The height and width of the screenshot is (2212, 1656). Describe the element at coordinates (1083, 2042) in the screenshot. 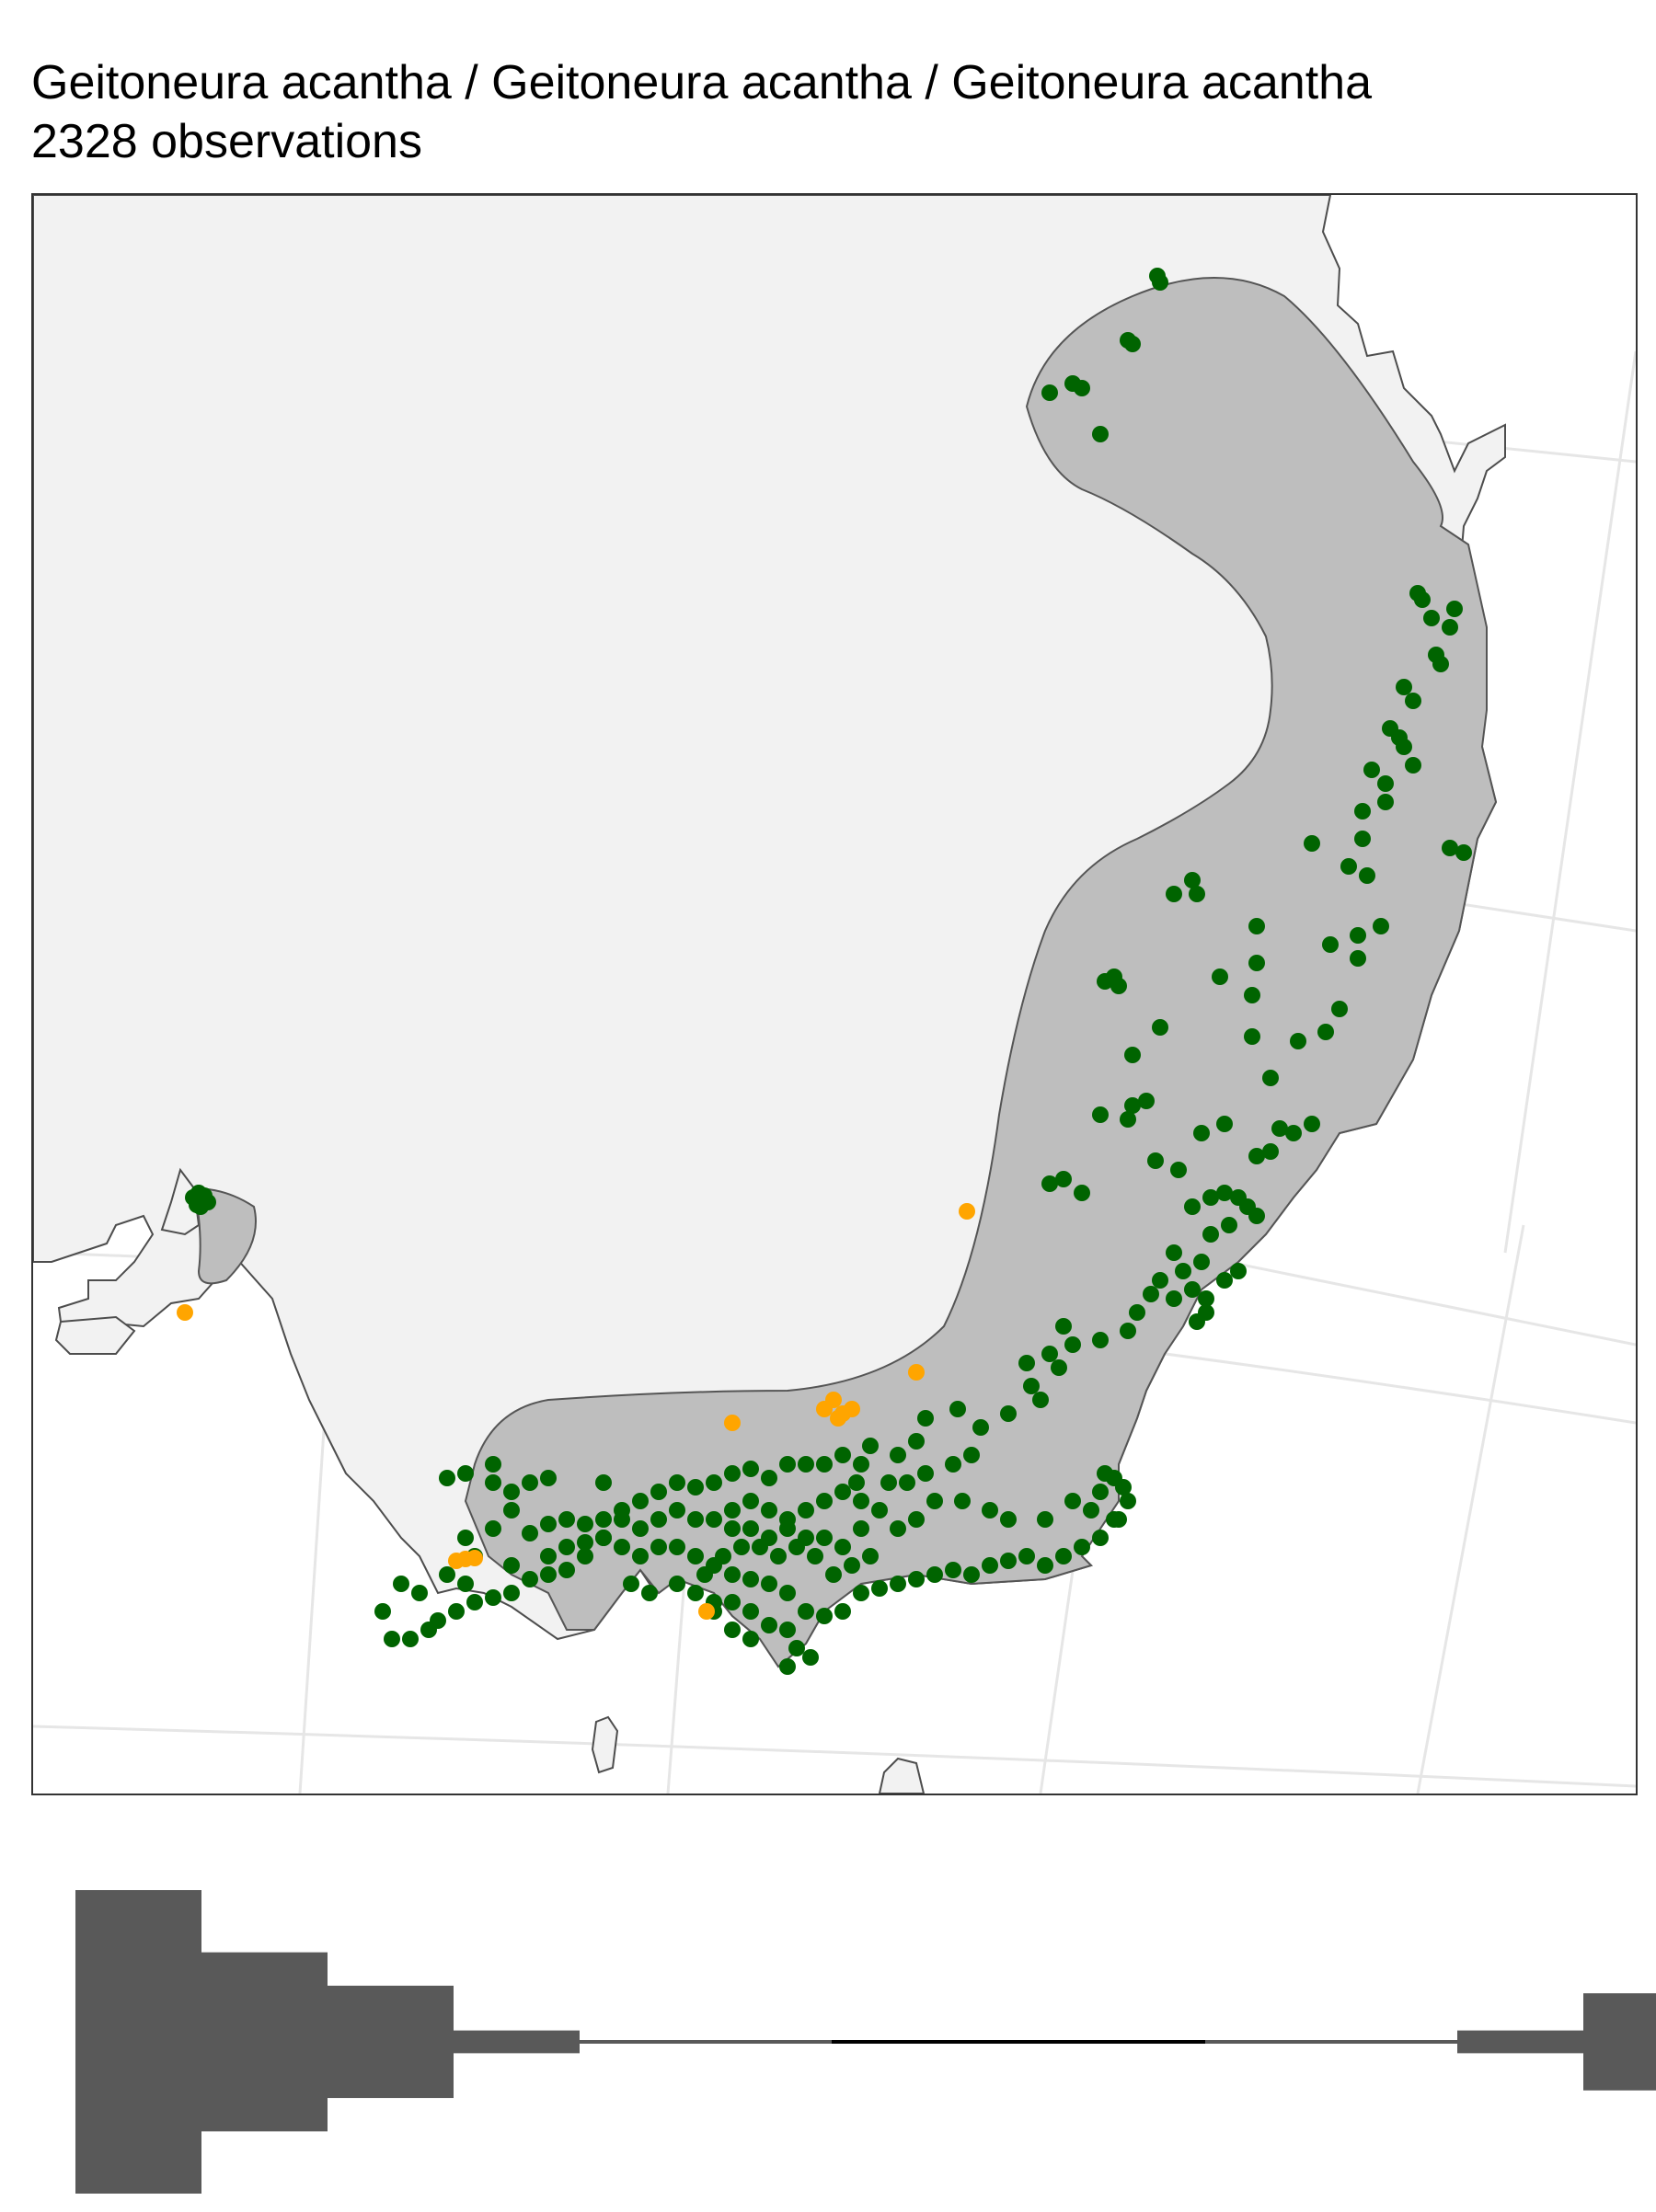

I see `histogram-baseline` at that location.